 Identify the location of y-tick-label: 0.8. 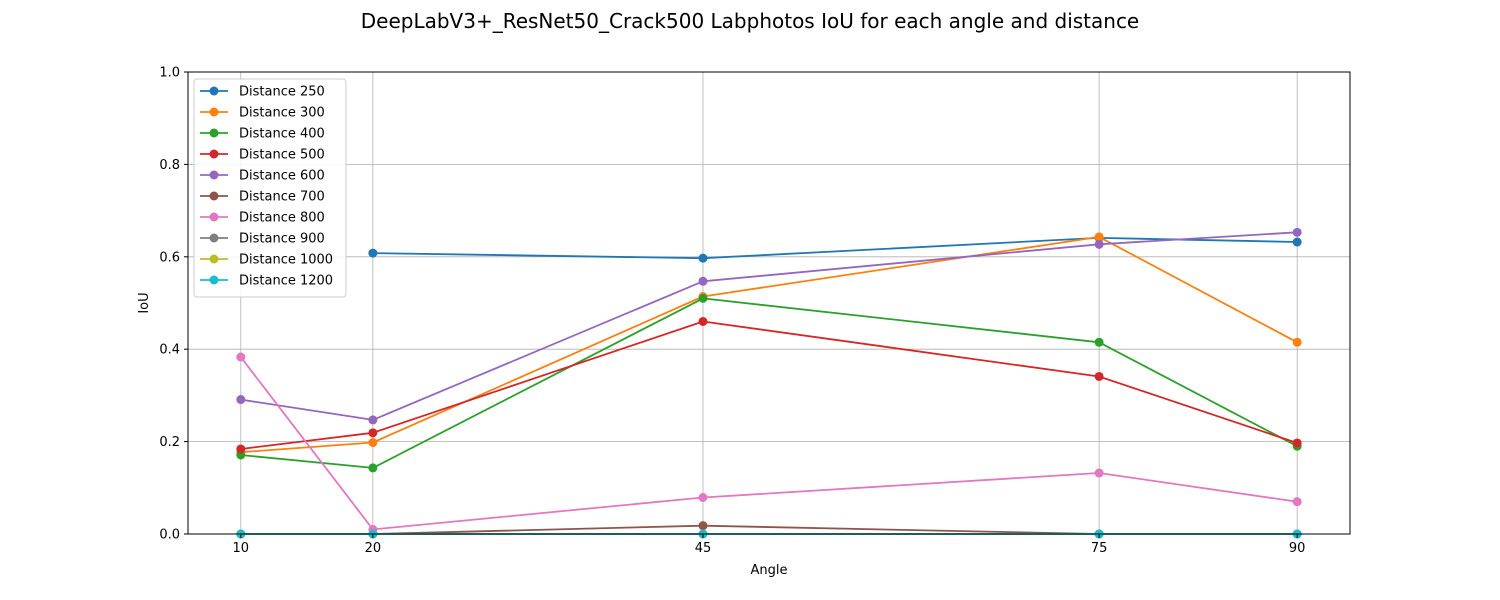
(169, 165).